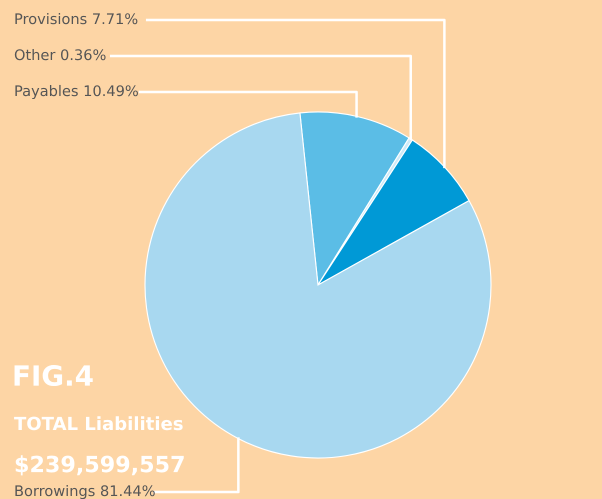  Describe the element at coordinates (85, 491) in the screenshot. I see `slice-label: Borrowings 81.44%` at that location.